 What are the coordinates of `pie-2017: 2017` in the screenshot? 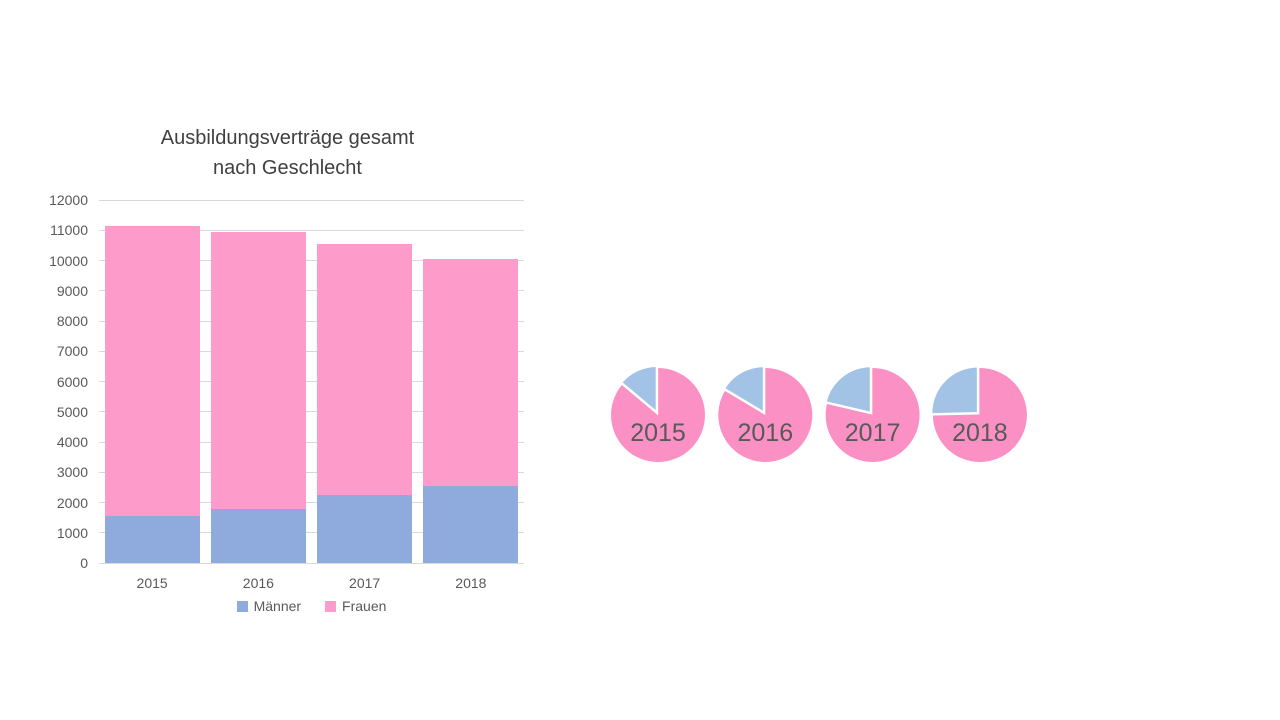 It's located at (871, 413).